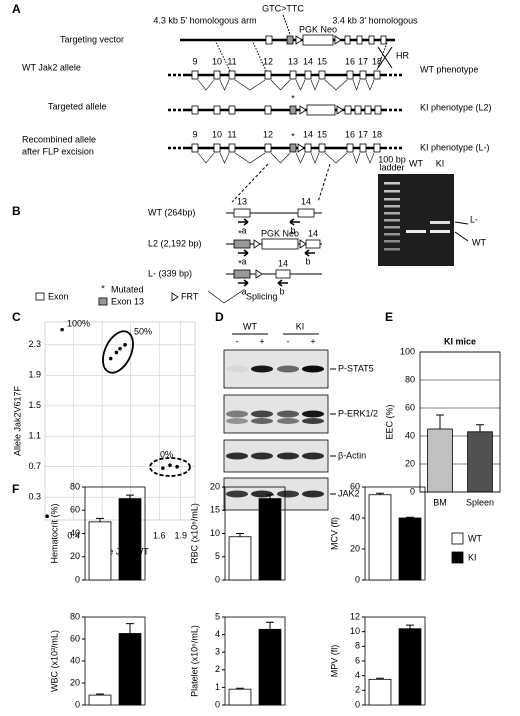 Image resolution: width=520 pixels, height=716 pixels. Describe the element at coordinates (290, 40) in the screenshot. I see `exon-mutated` at that location.